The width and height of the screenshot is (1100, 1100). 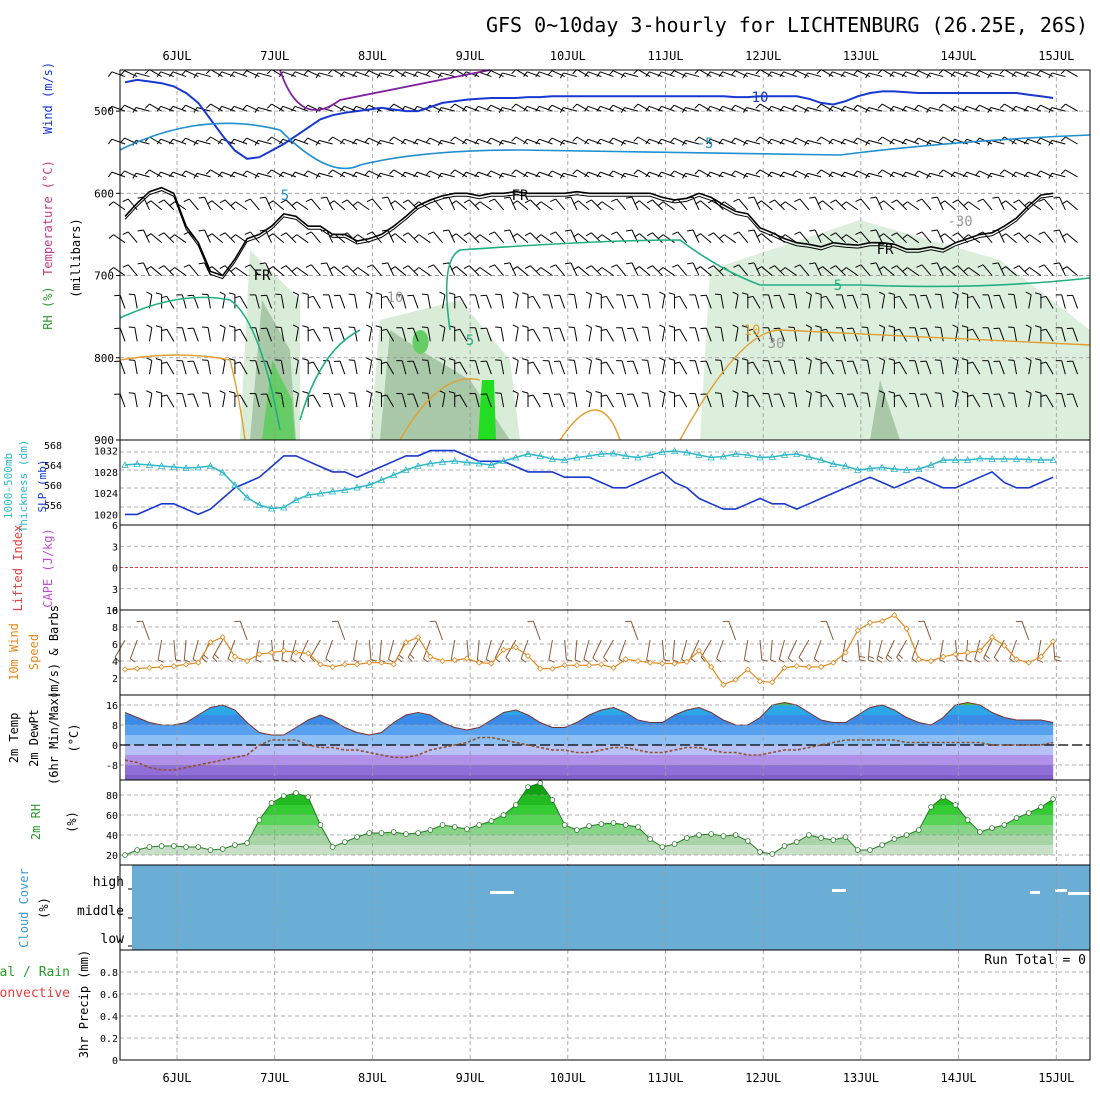 What do you see at coordinates (885, 250) in the screenshot?
I see `contour-label: FR` at bounding box center [885, 250].